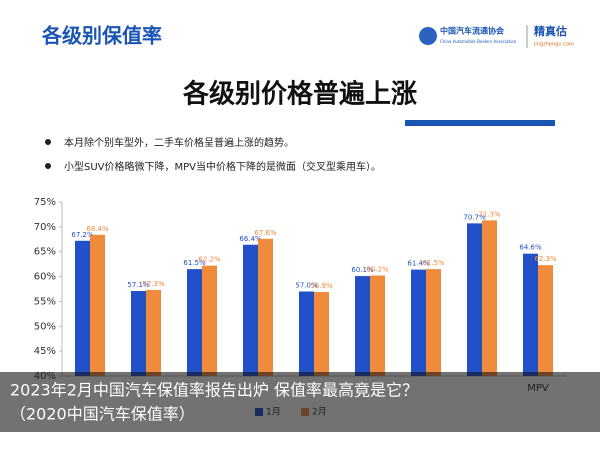 Image resolution: width=600 pixels, height=450 pixels. I want to click on y-tick-label: 55%, so click(45, 301).